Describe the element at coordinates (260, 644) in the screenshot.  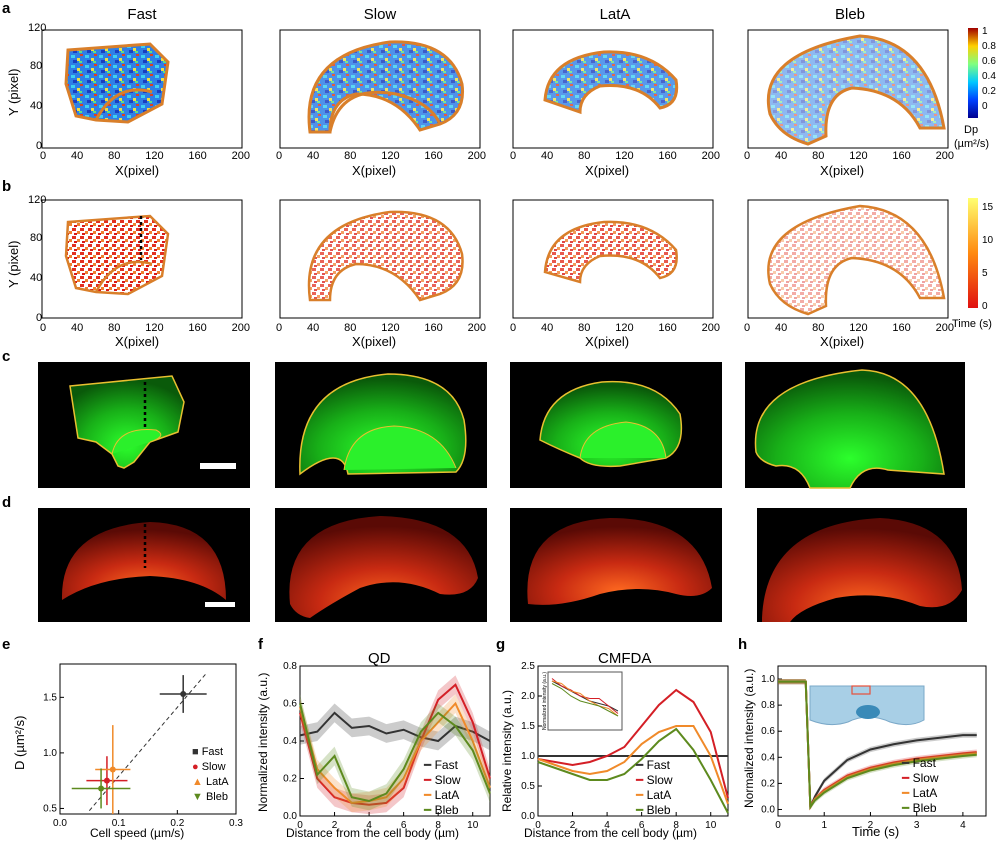
I see `panel-label-f: f` at that location.